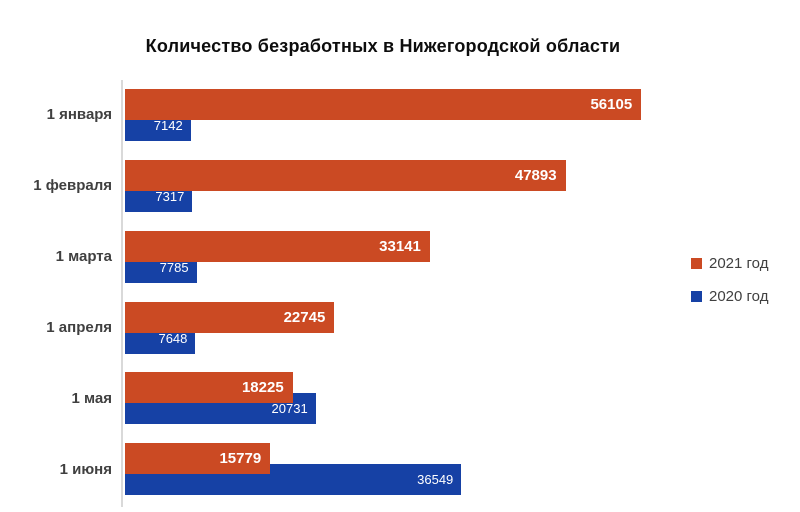 The width and height of the screenshot is (800, 512). I want to click on bar-value-label: 7142, so click(168, 125).